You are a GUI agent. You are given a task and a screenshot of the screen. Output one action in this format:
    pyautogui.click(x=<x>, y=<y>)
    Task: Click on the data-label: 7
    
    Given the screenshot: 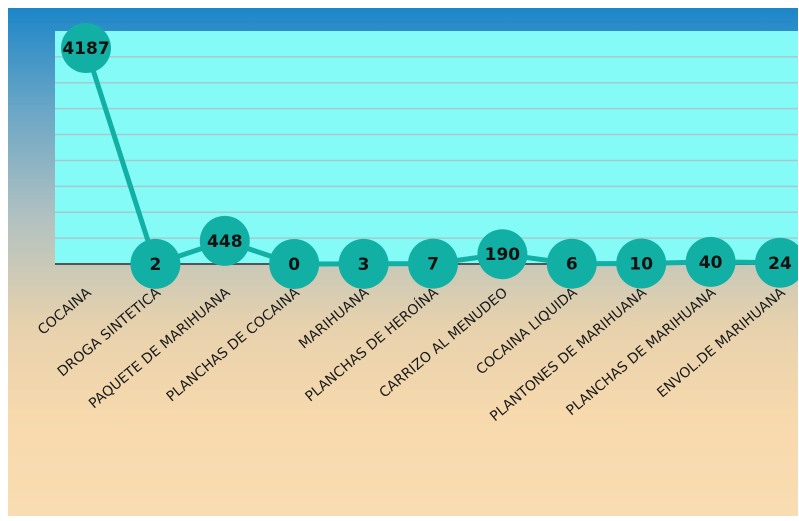 What is the action you would take?
    pyautogui.click(x=433, y=265)
    